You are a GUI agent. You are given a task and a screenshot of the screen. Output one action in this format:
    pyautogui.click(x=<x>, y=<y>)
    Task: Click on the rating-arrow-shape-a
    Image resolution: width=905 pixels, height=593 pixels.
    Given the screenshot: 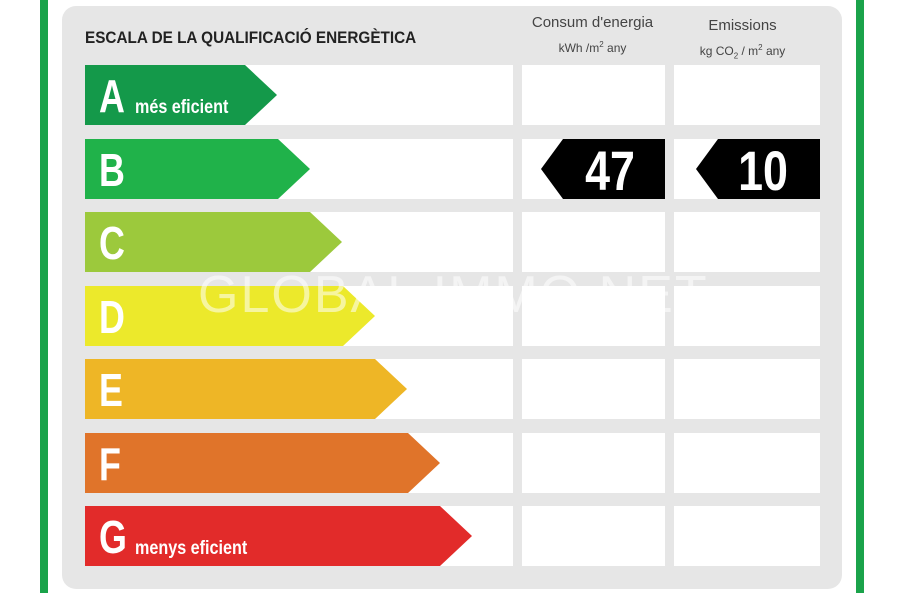 What is the action you would take?
    pyautogui.click(x=181, y=95)
    